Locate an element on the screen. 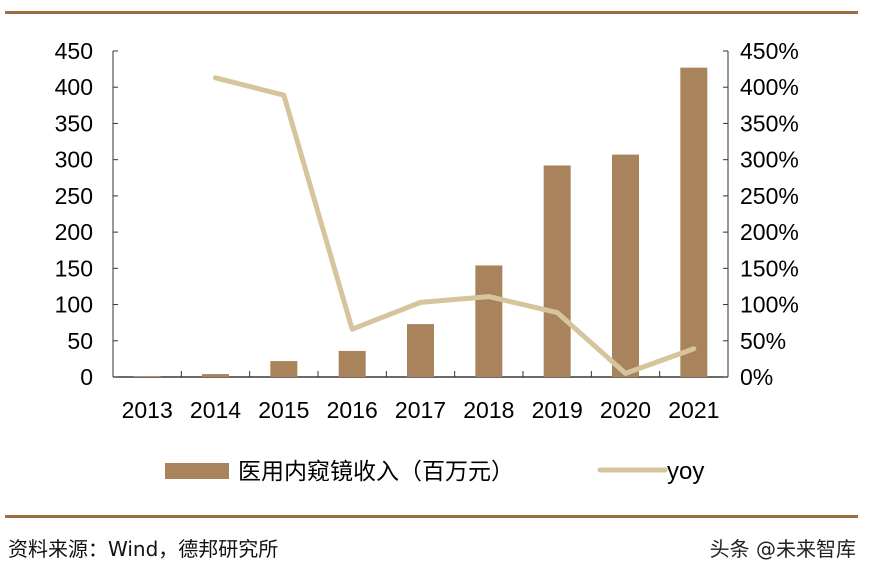 Image resolution: width=870 pixels, height=574 pixels. y-tick-label: 250 is located at coordinates (74, 196).